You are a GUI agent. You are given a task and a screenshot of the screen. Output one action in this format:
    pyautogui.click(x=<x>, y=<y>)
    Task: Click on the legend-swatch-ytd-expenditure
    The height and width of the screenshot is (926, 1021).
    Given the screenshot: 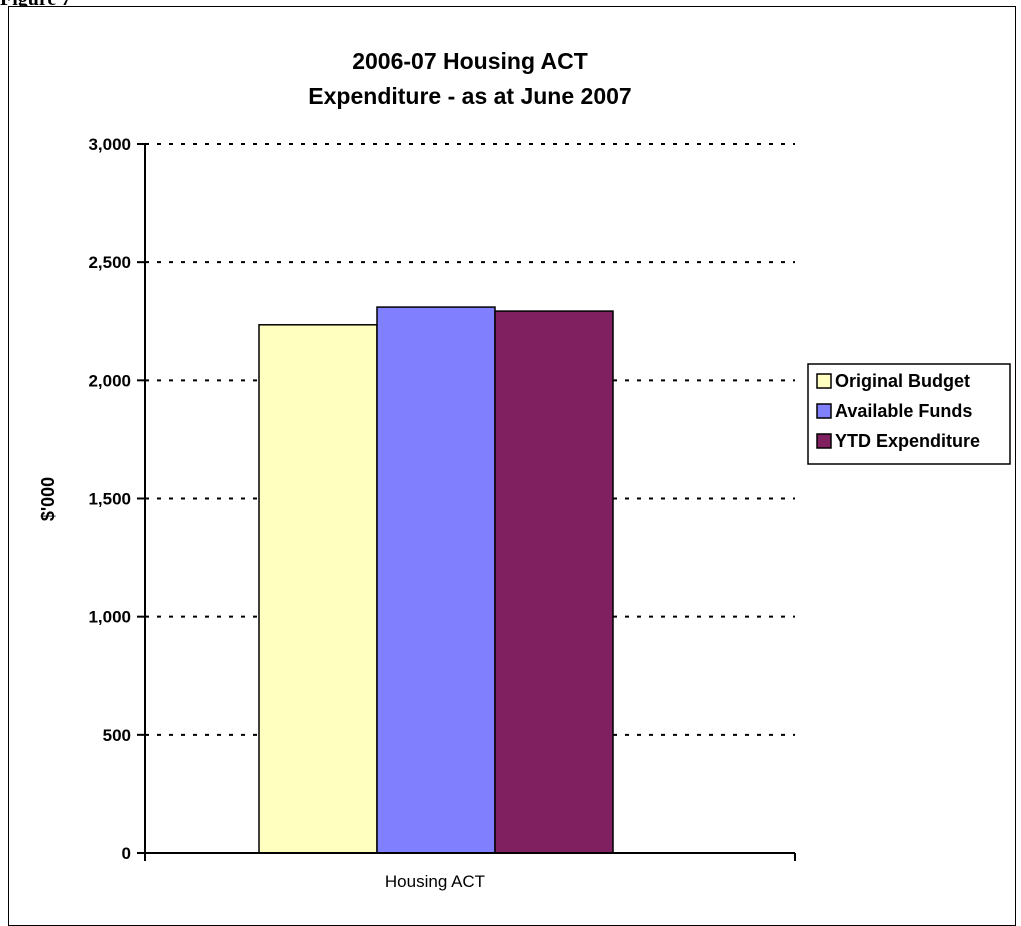 What is the action you would take?
    pyautogui.click(x=824, y=441)
    